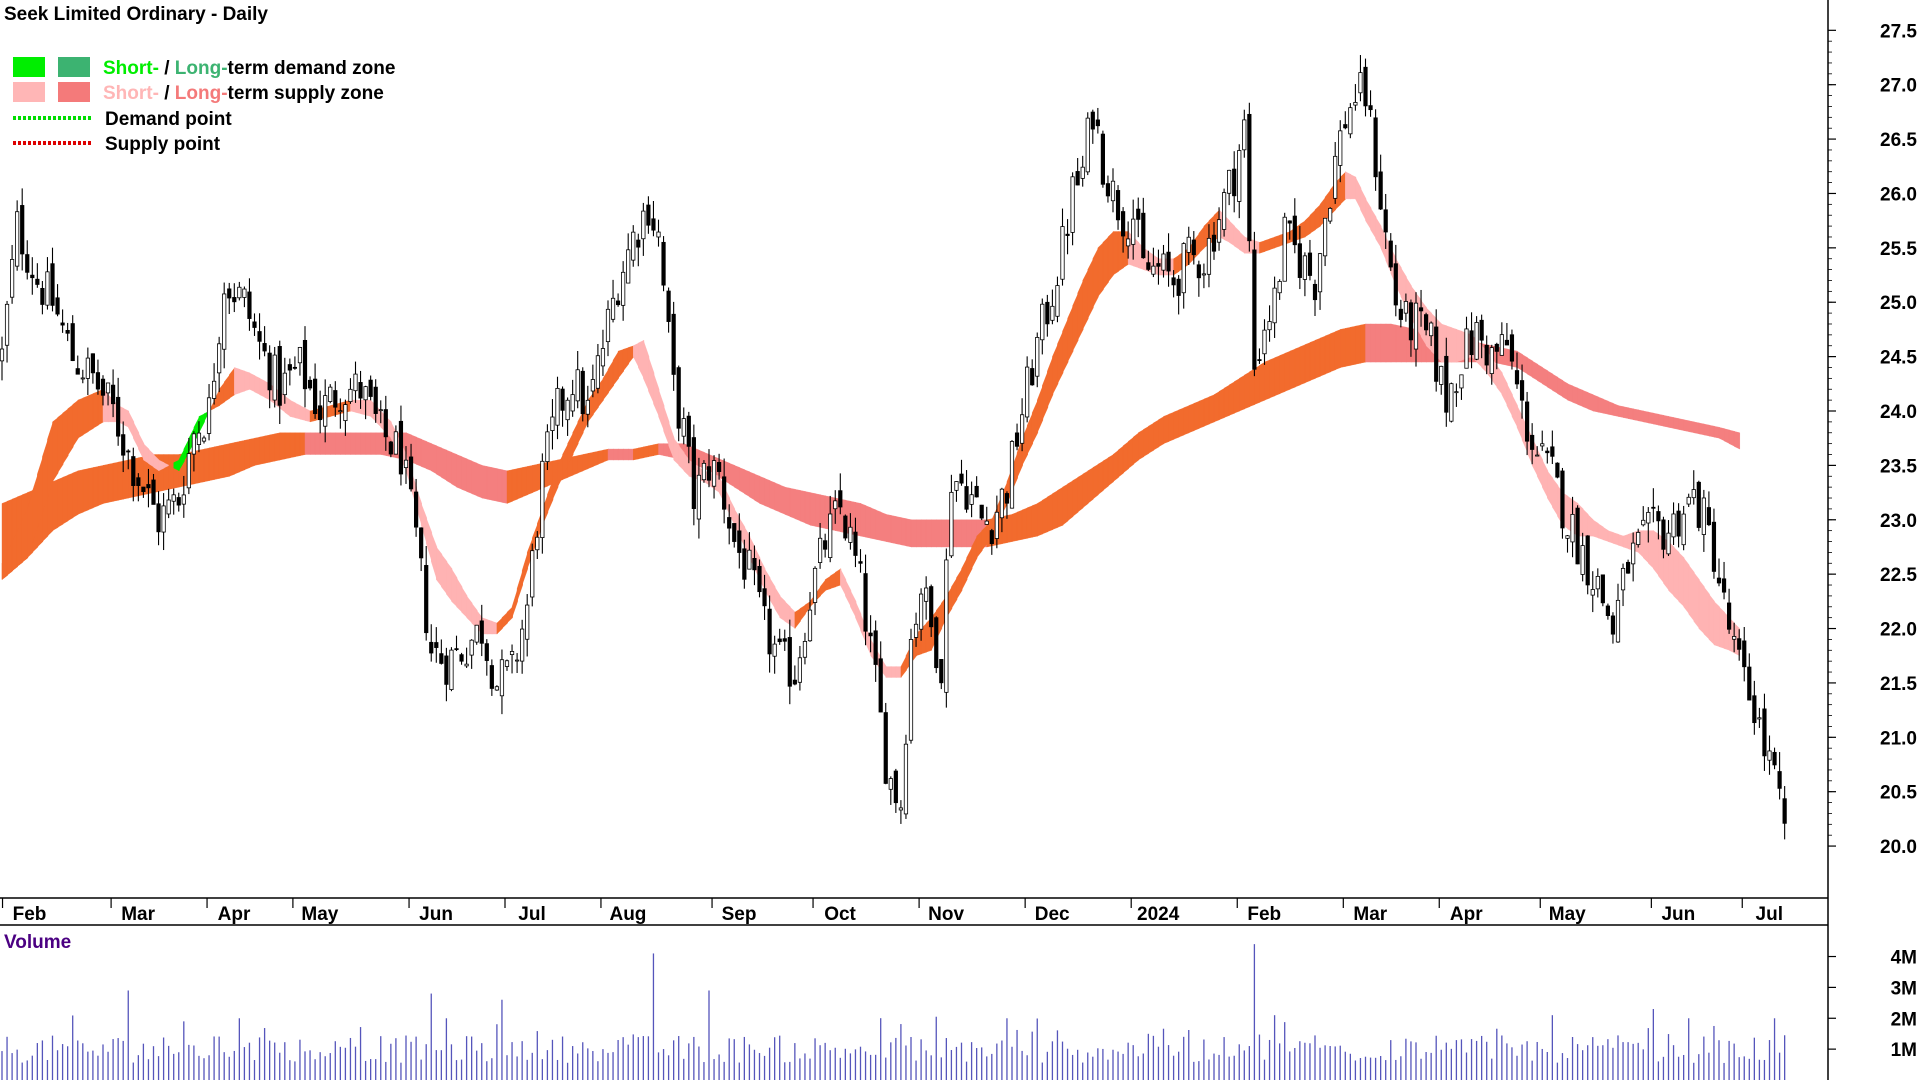  Describe the element at coordinates (1898, 194) in the screenshot. I see `price-tick-label: 26.0` at that location.